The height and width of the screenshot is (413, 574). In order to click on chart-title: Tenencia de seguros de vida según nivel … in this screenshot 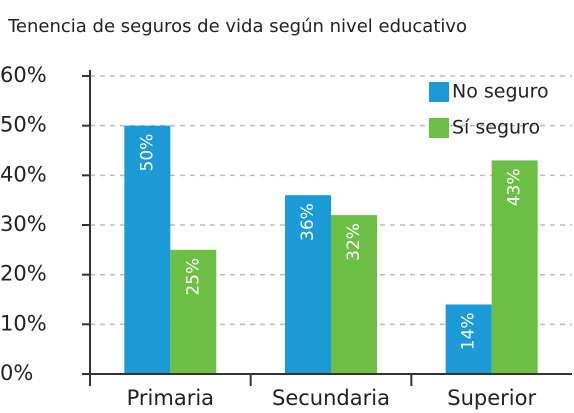, I will do `click(237, 26)`.